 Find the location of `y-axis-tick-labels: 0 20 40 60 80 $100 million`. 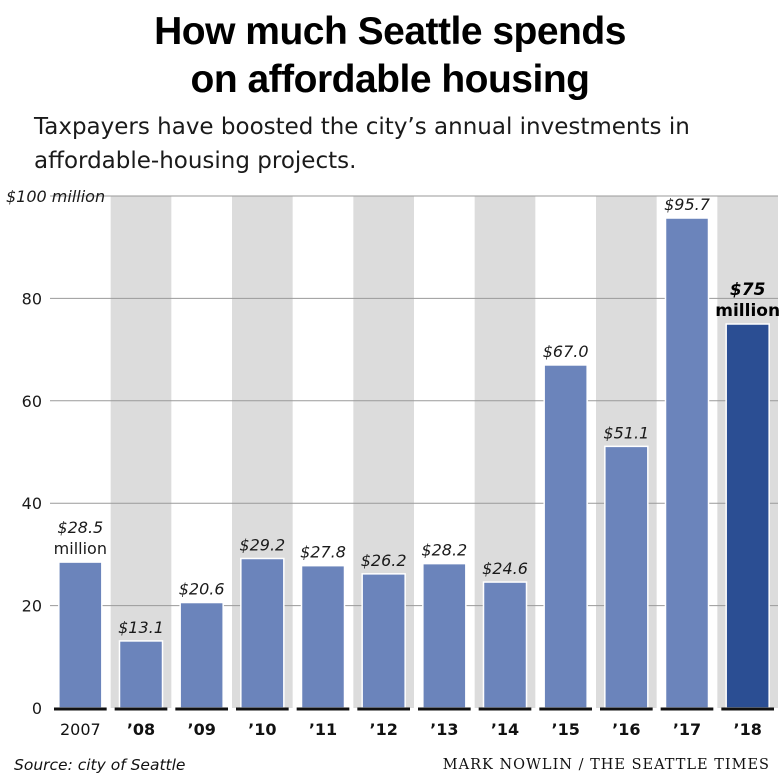

y-axis-tick-labels: 0 20 40 60 80 $100 million is located at coordinates (55, 452).